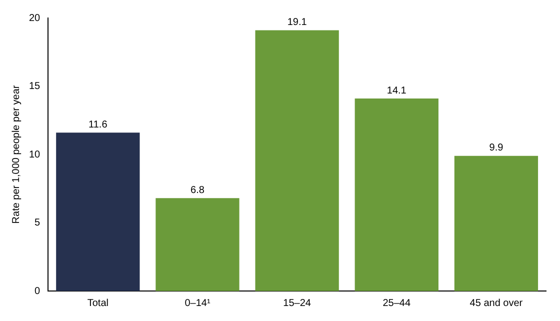  Describe the element at coordinates (16, 154) in the screenshot. I see `y-axis-title: Rate per 1,000 people per year` at that location.